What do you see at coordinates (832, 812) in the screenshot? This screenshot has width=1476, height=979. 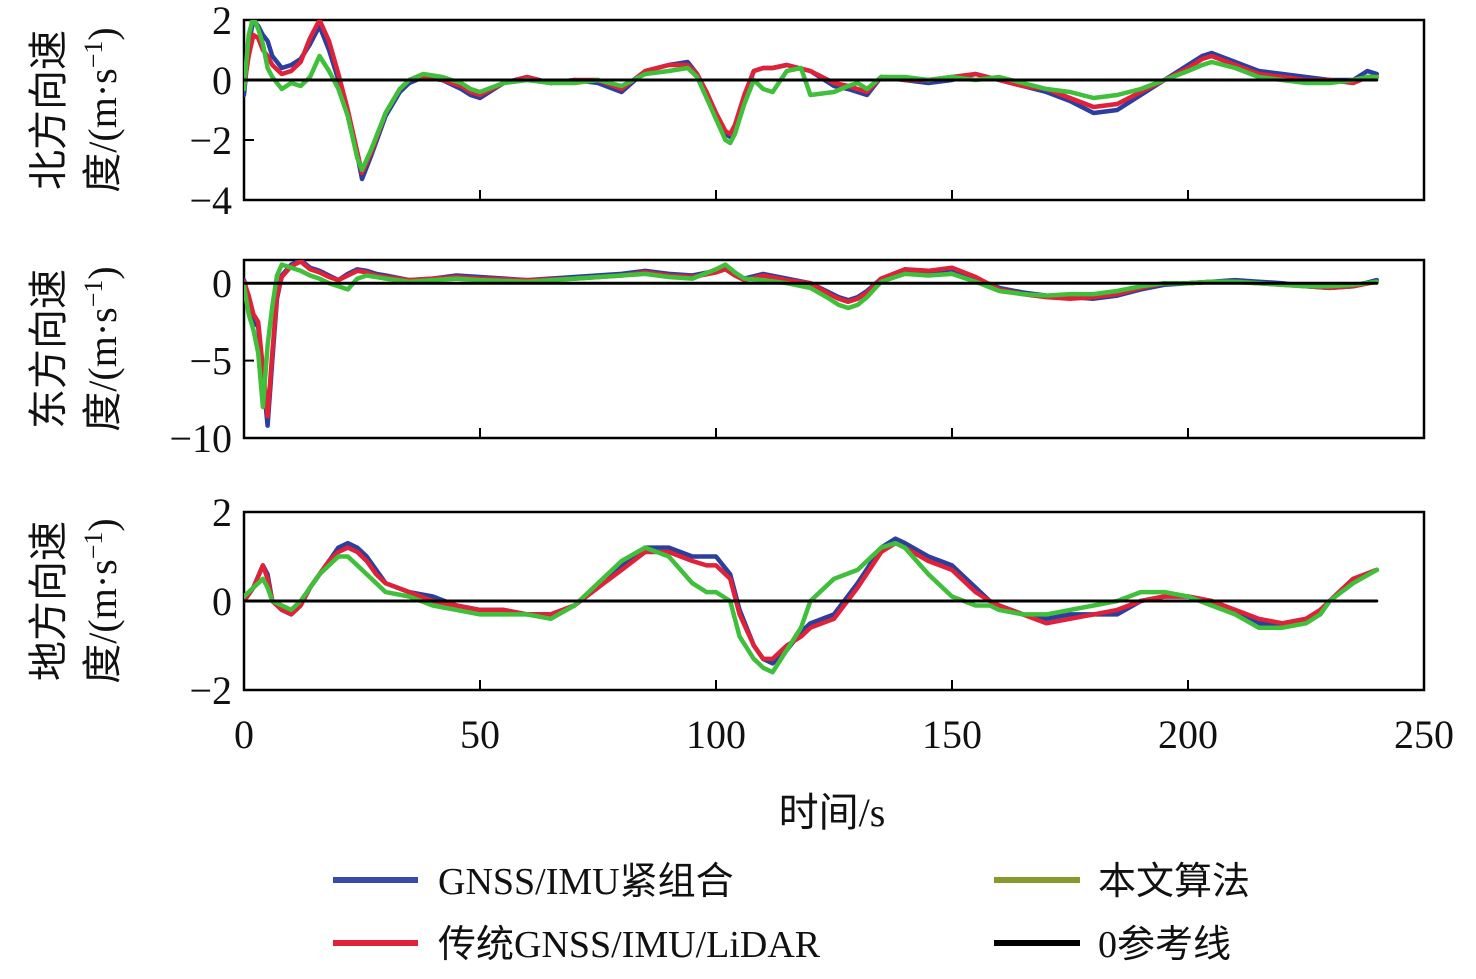 I see `x-axis-label: 时间/s` at bounding box center [832, 812].